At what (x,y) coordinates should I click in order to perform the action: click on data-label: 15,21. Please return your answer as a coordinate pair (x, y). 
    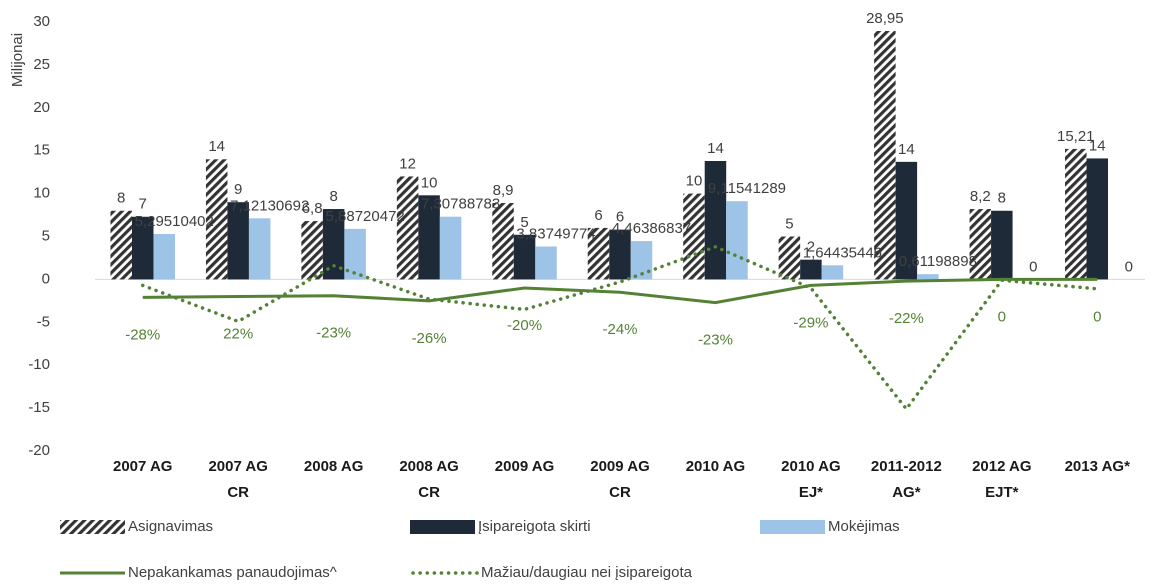
    Looking at the image, I should click on (1076, 136).